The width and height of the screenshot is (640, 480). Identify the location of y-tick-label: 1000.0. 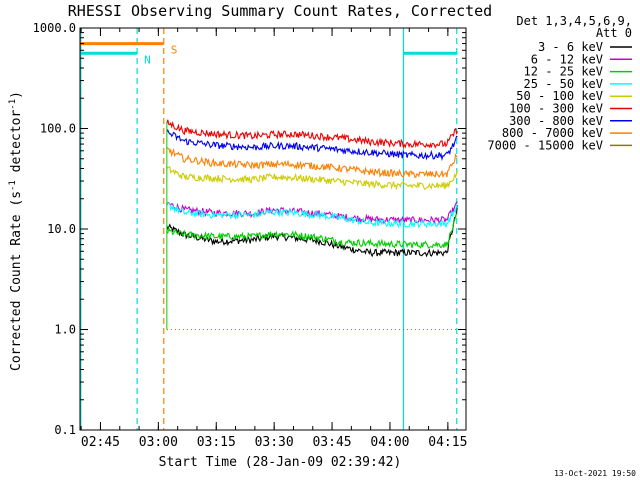
(54, 28).